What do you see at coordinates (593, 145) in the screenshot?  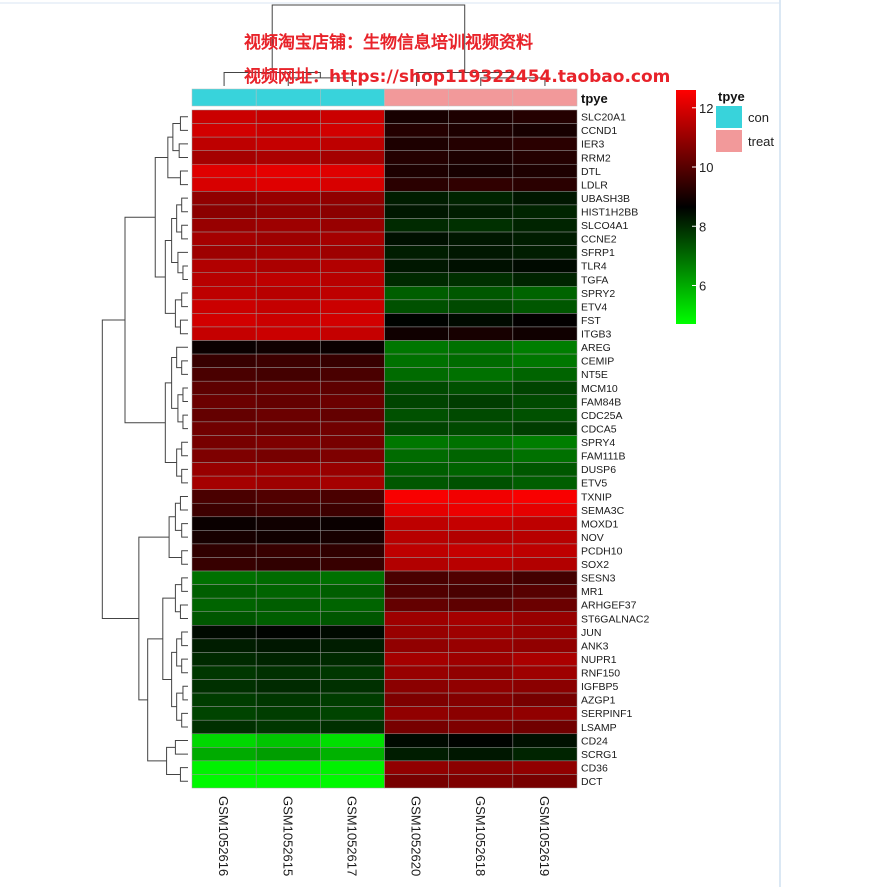 I see `gene-label: IER3` at bounding box center [593, 145].